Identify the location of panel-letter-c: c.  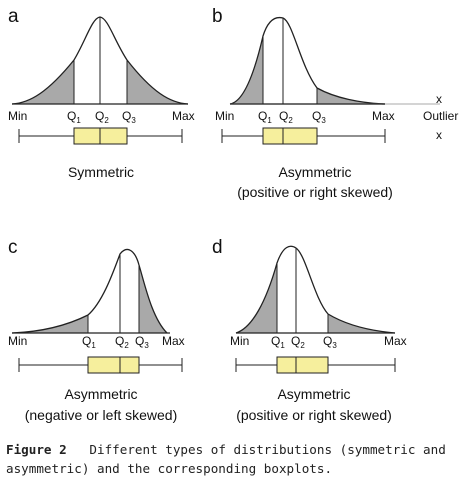
(13, 247).